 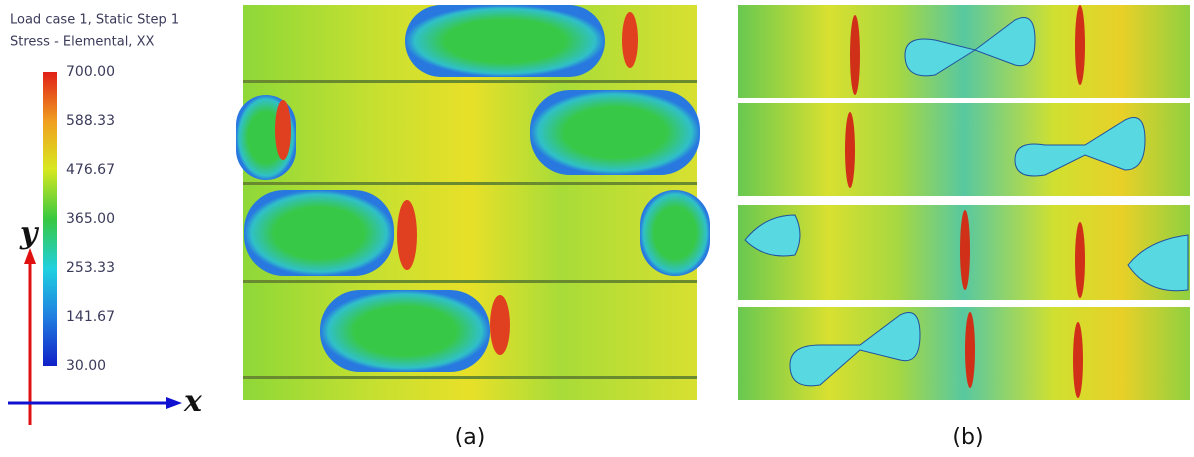 I want to click on legend-tick-label: 365.00, so click(x=90, y=219).